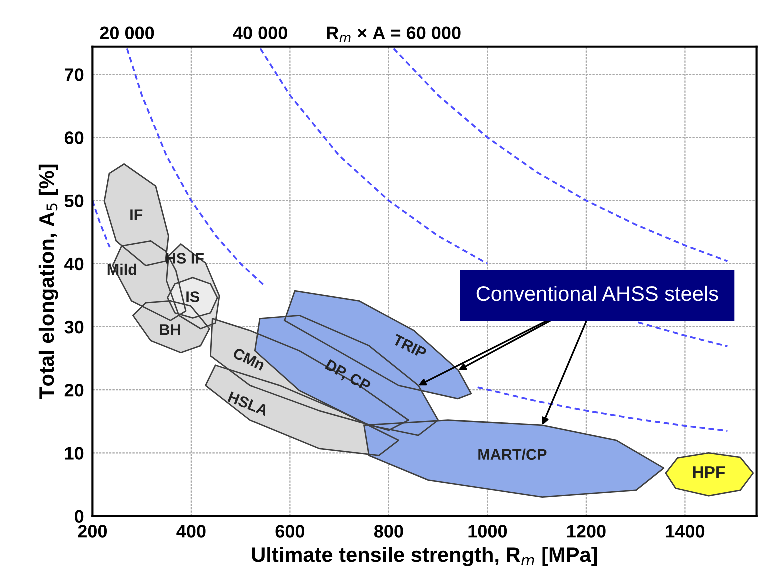 The height and width of the screenshot is (586, 766). What do you see at coordinates (488, 531) in the screenshot?
I see `x-tick-label: 1000` at bounding box center [488, 531].